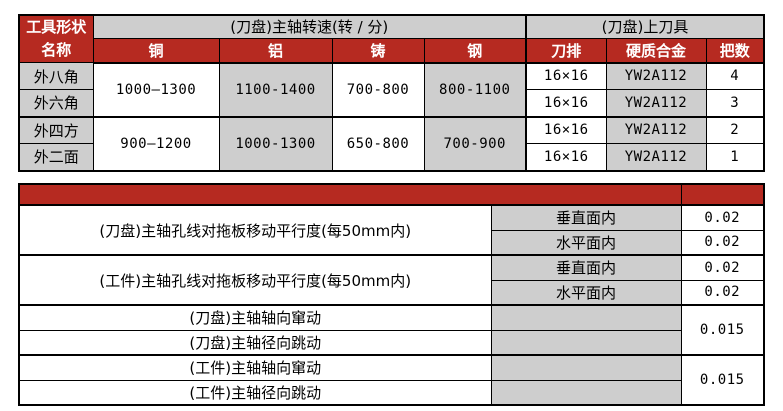  I want to click on col-header-tool-row: 刀排, so click(566, 50).